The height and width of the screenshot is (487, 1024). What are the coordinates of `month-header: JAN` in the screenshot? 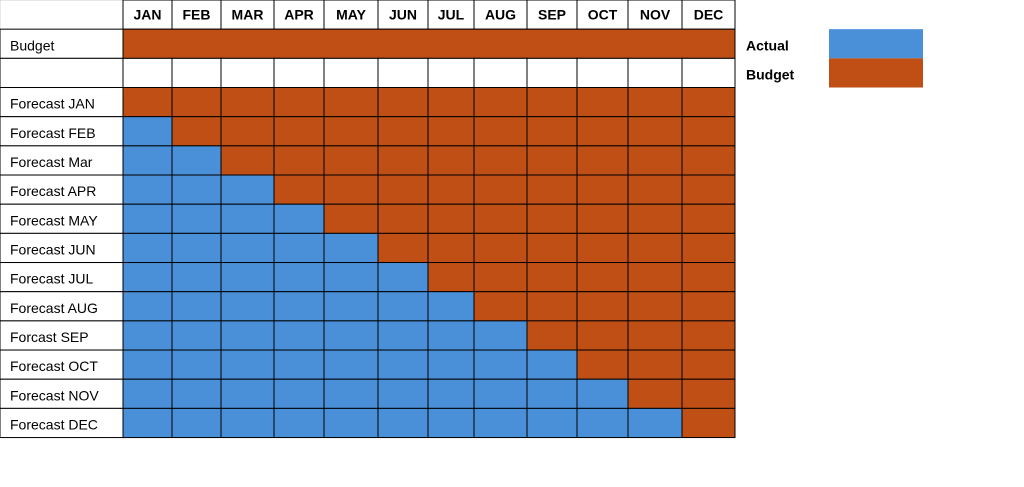 It's located at (147, 15).